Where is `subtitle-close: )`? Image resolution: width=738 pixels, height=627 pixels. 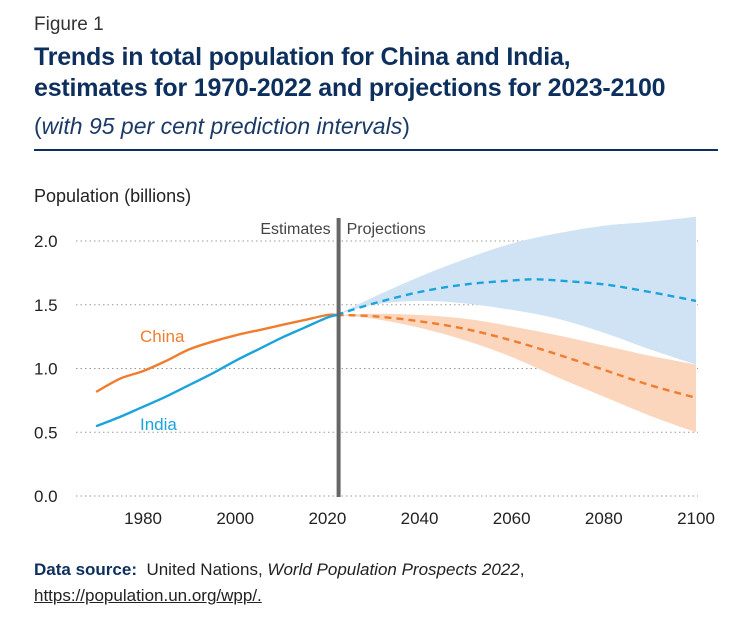 subtitle-close: ) is located at coordinates (406, 126).